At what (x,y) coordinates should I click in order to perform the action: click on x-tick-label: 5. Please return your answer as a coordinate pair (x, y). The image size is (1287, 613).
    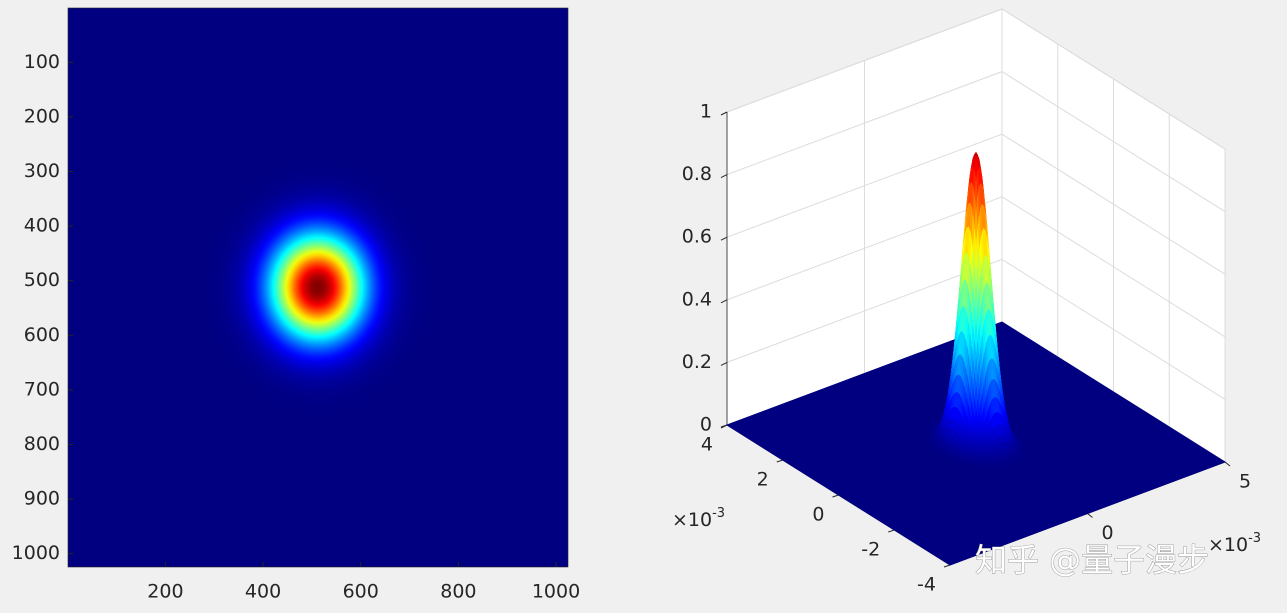
    Looking at the image, I should click on (1245, 482).